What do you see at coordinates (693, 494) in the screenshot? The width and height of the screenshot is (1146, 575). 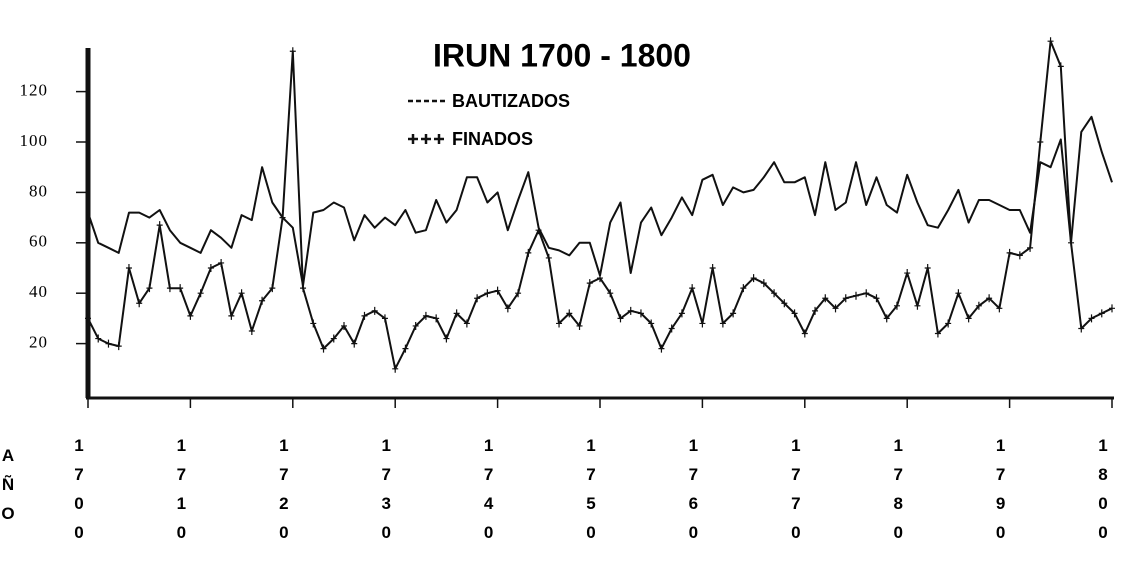 I see `x-tick-label: 1760` at bounding box center [693, 494].